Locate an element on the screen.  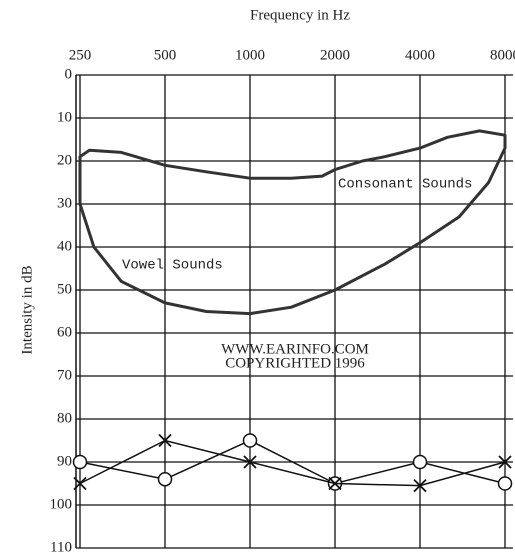
y-tick-label: 60 is located at coordinates (64, 332).